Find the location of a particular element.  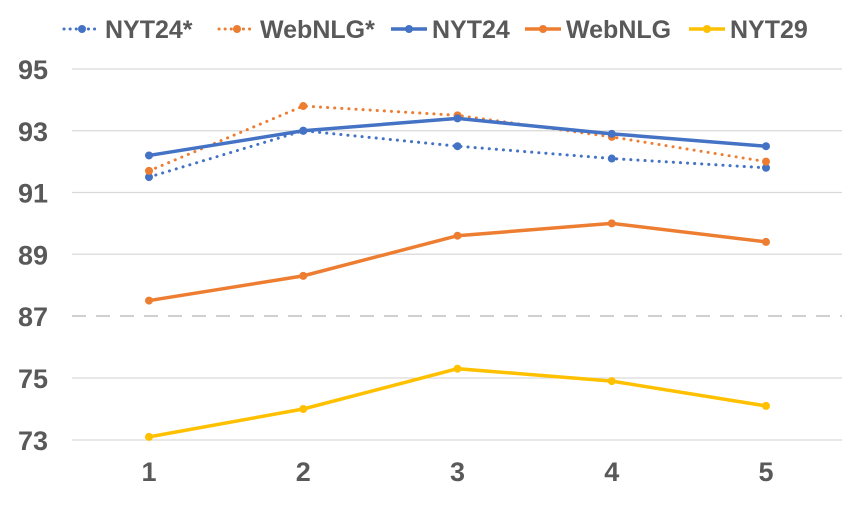

x-tick-label: 5 is located at coordinates (765, 472).